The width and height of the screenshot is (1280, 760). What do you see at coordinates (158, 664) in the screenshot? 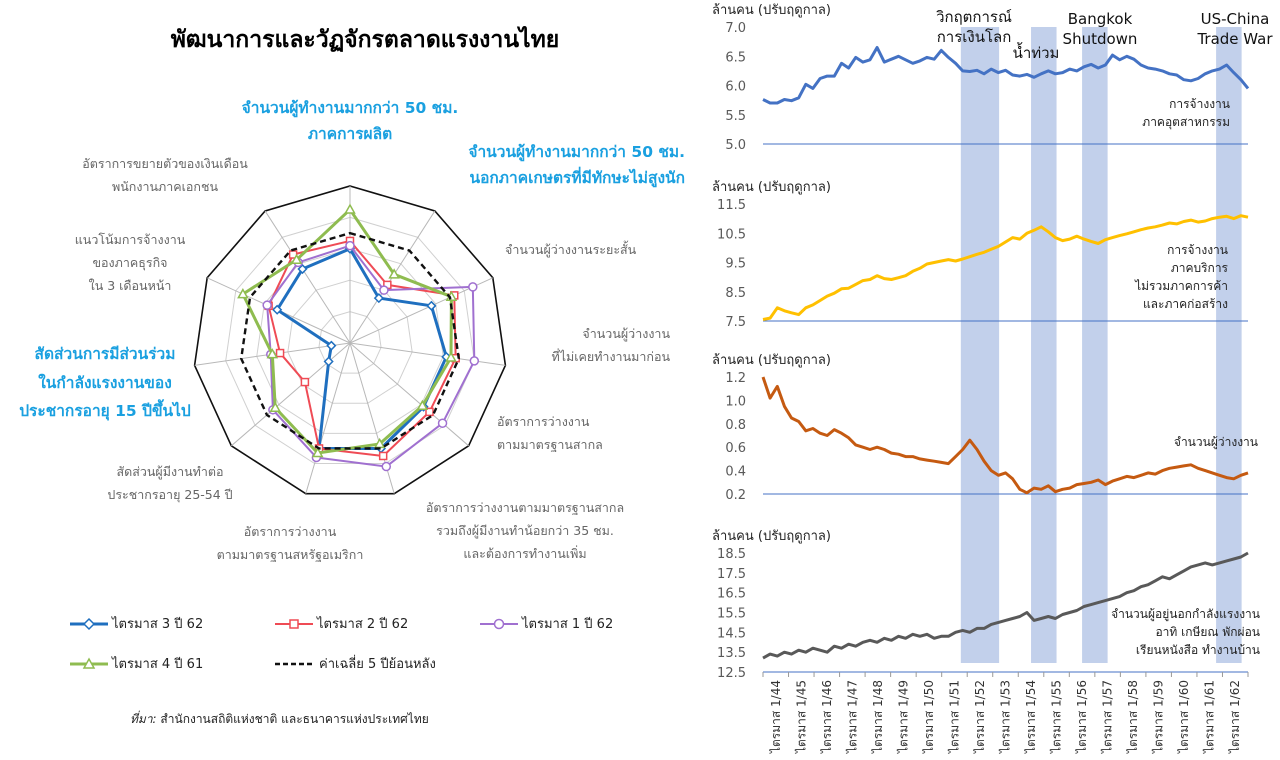
I see `legend-label: ไตรมาส 4 ปี 61` at bounding box center [158, 664].